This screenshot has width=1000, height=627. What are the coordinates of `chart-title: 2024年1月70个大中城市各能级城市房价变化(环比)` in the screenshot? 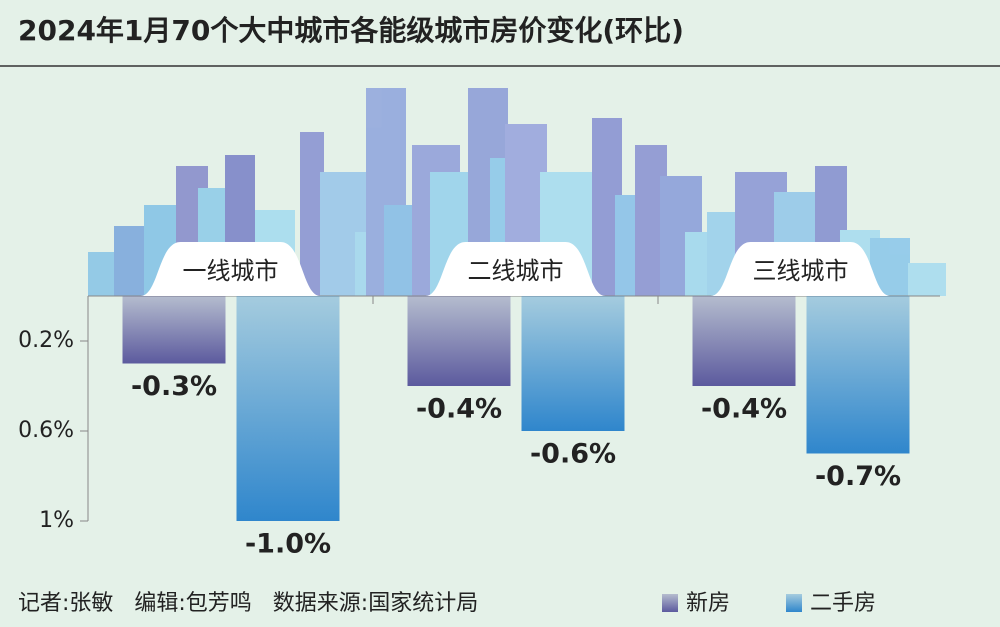 It's located at (351, 30).